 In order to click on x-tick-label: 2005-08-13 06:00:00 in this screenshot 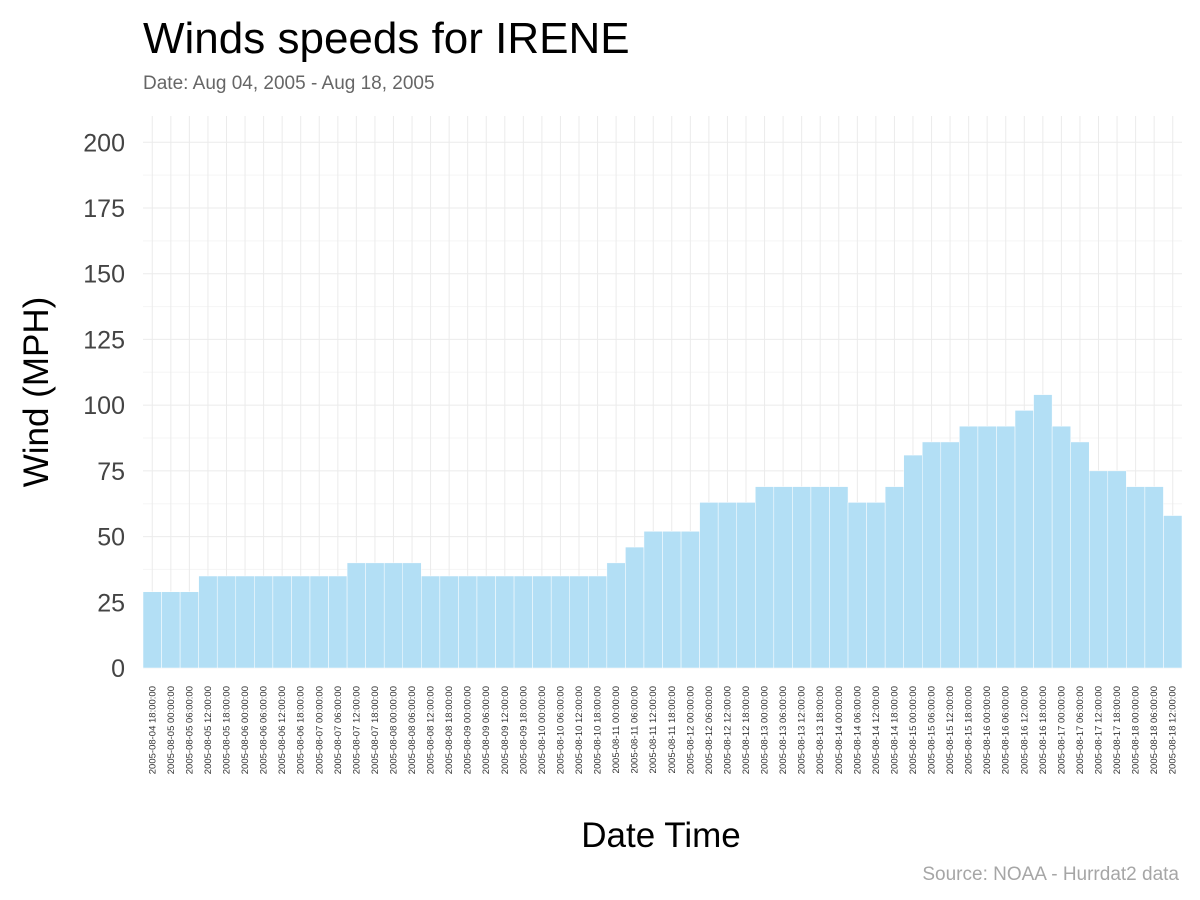, I will do `click(783, 730)`.